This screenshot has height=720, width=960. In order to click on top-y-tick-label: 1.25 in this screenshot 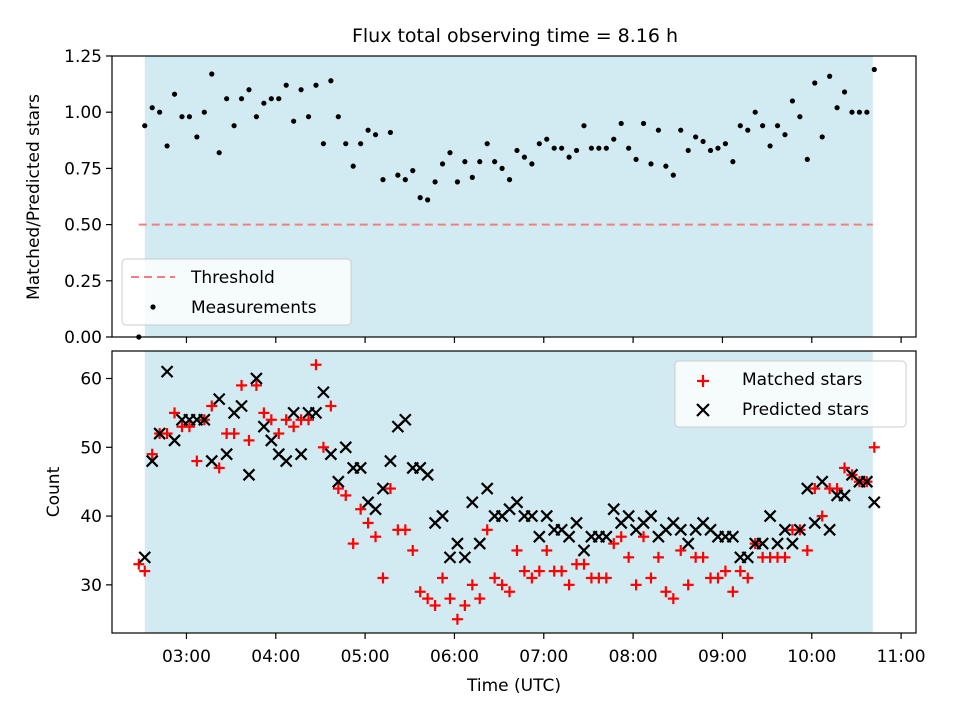, I will do `click(83, 57)`.